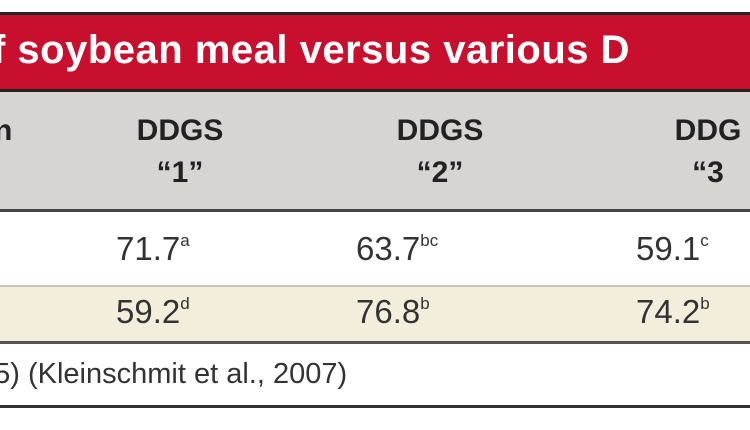 The image size is (750, 430). Describe the element at coordinates (668, 311) in the screenshot. I see `cell-value: 74.2` at that location.